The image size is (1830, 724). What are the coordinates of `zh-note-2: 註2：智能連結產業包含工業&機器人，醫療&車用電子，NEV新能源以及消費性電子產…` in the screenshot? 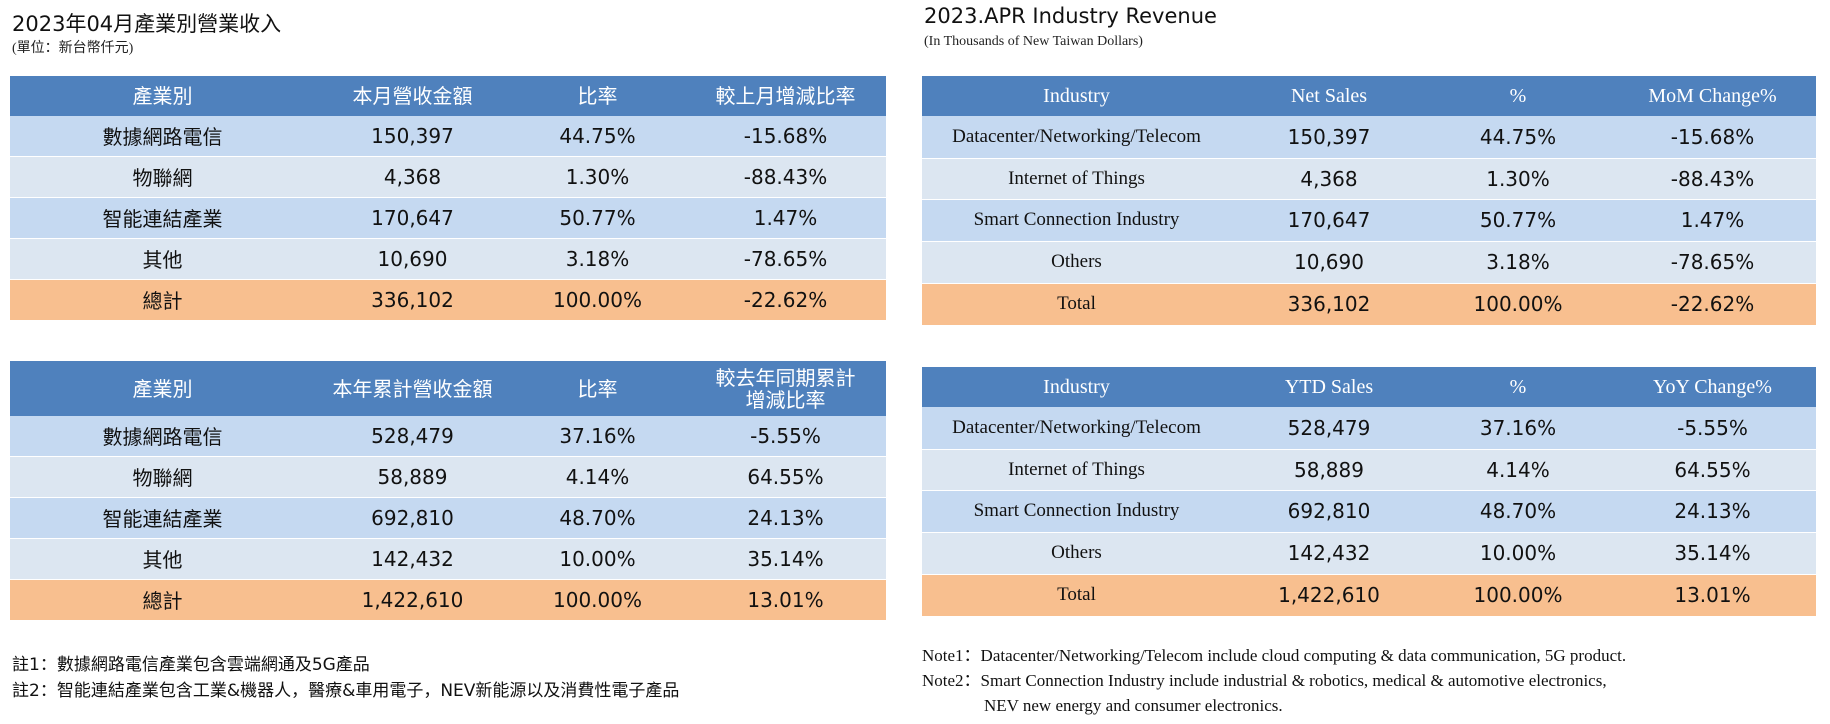 It's located at (346, 691).